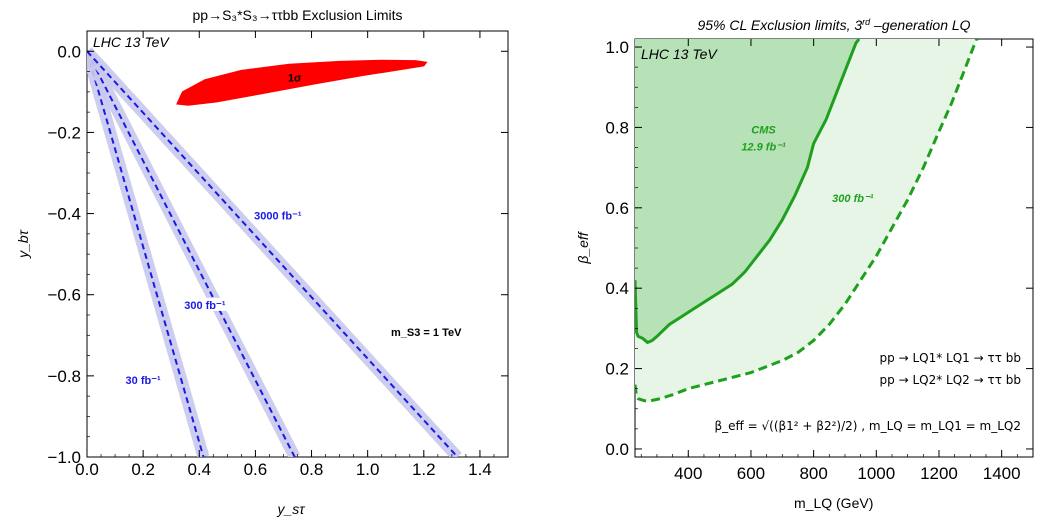 This screenshot has height=520, width=1048. What do you see at coordinates (87, 469) in the screenshot?
I see `x-tick-label: 0.0` at bounding box center [87, 469].